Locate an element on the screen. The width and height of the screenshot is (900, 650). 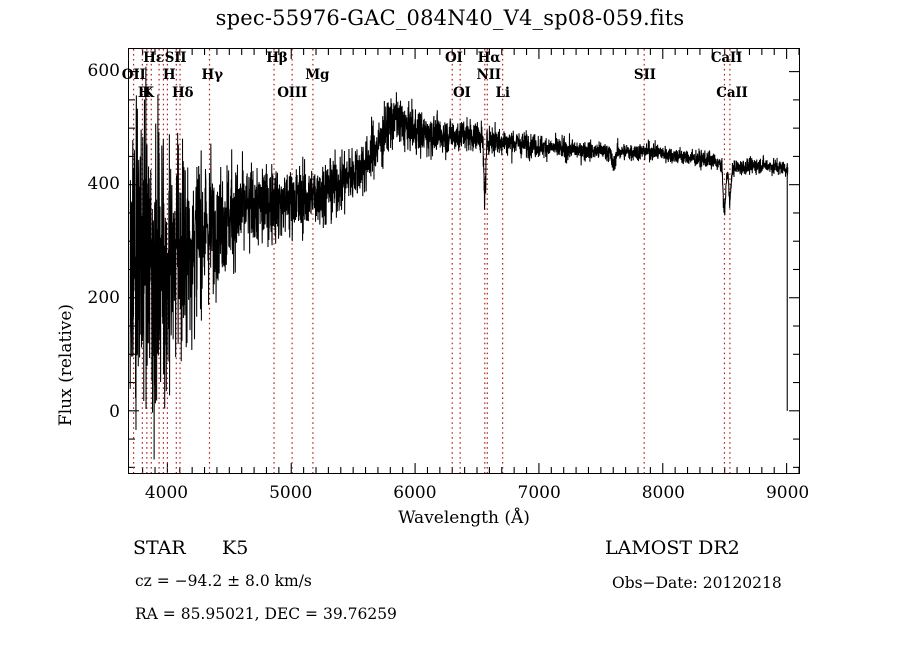
spectral-line-label: OII is located at coordinates (133, 75).